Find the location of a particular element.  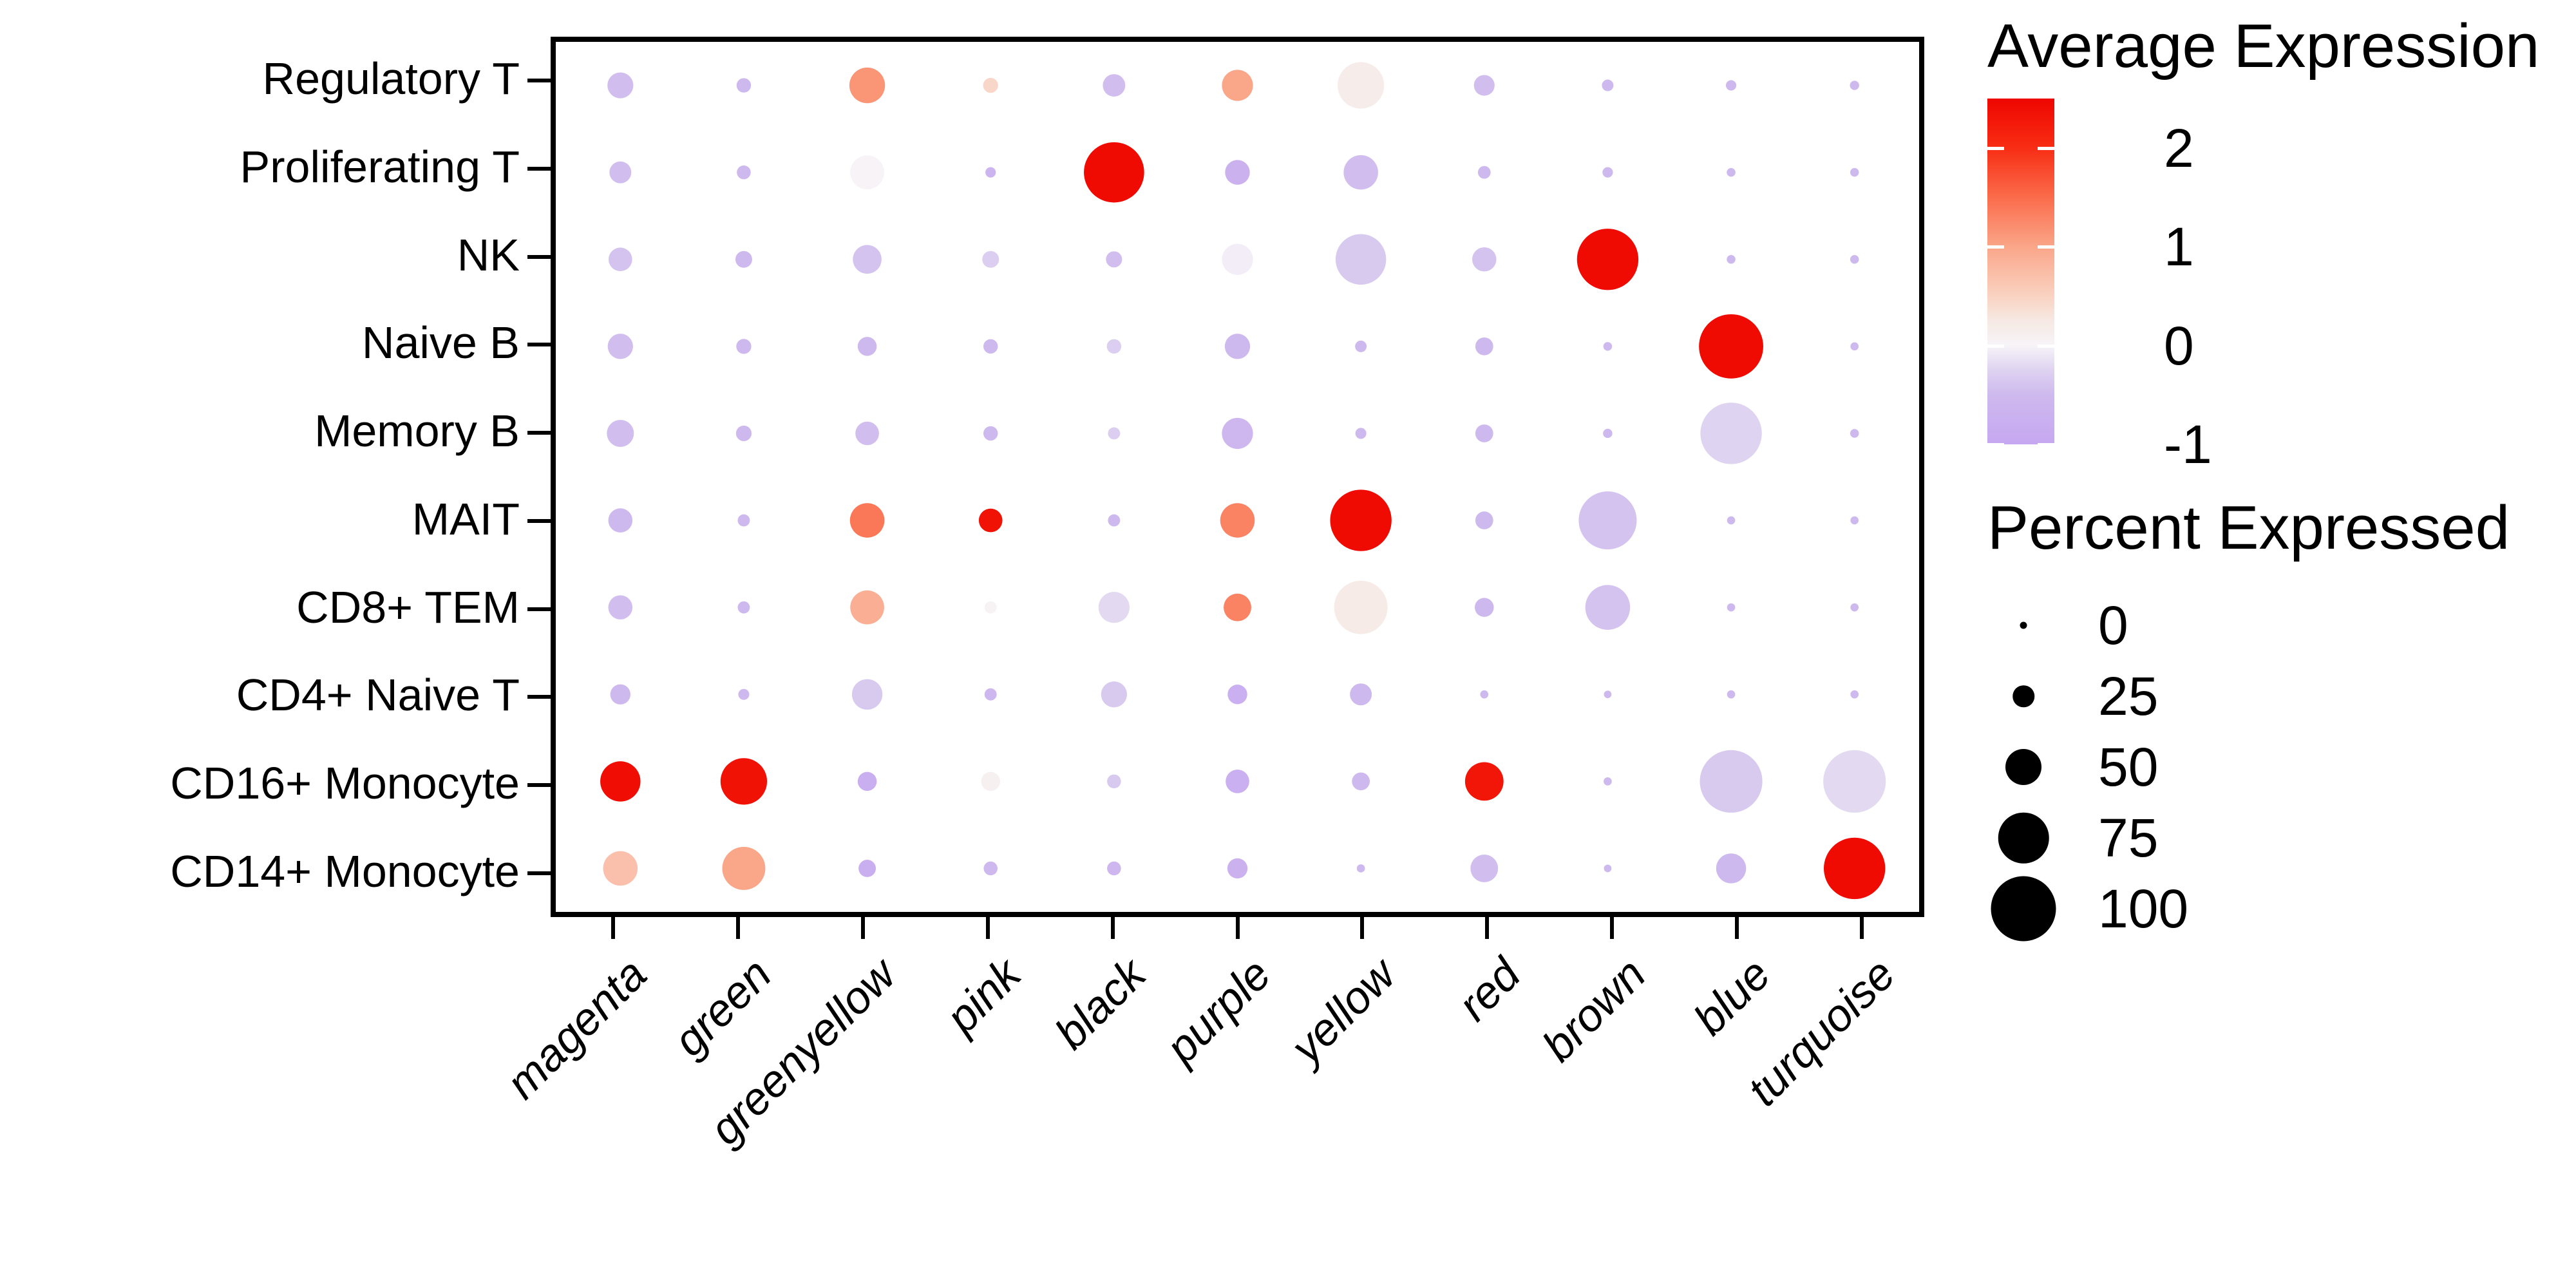

dot-NK-green is located at coordinates (744, 259).